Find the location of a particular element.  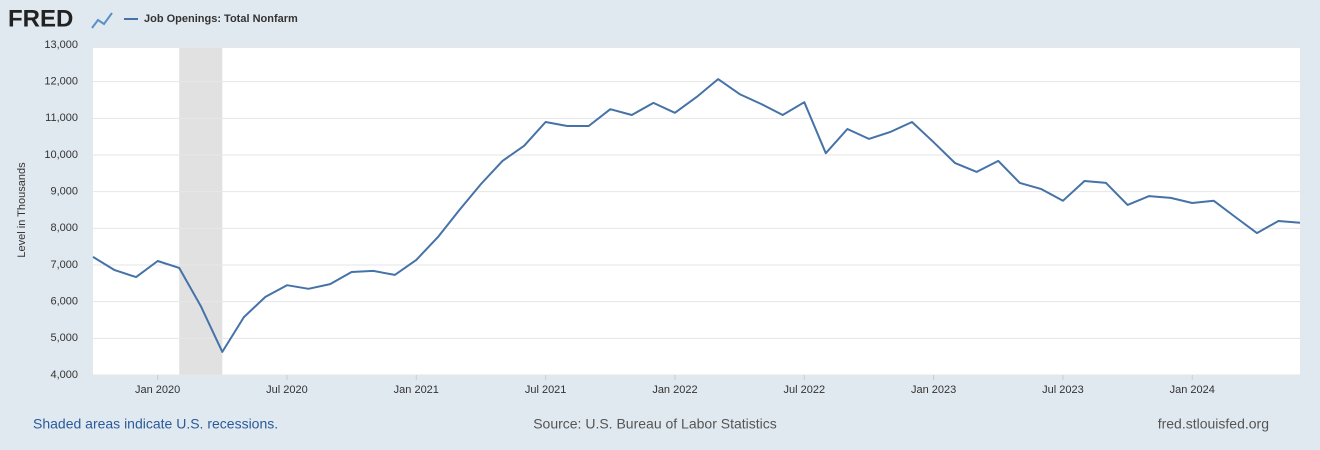

source: Source: U.S. Bureau of Labor Statistics is located at coordinates (655, 424).